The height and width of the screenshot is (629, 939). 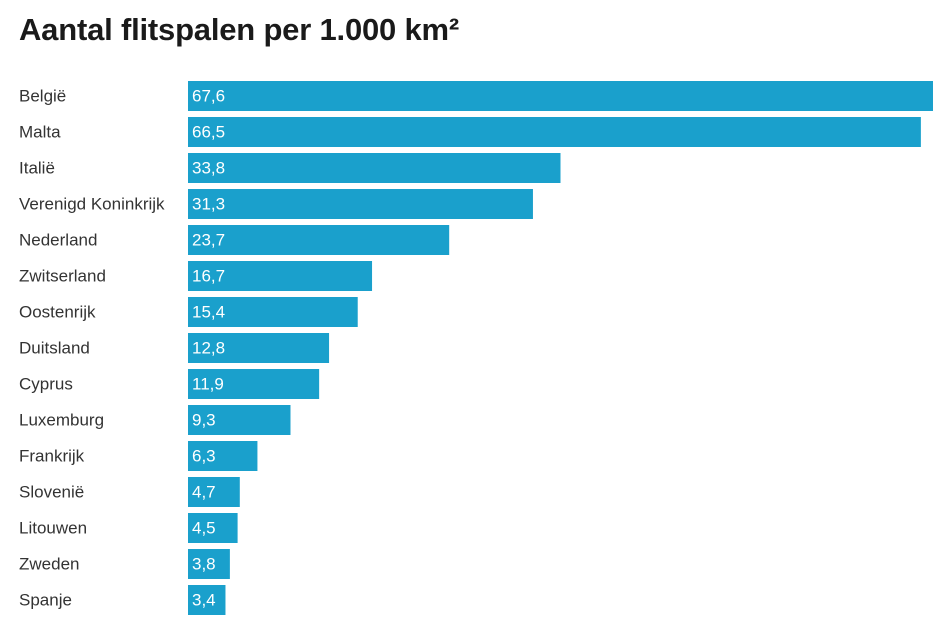 What do you see at coordinates (42, 96) in the screenshot?
I see `category-label: België` at bounding box center [42, 96].